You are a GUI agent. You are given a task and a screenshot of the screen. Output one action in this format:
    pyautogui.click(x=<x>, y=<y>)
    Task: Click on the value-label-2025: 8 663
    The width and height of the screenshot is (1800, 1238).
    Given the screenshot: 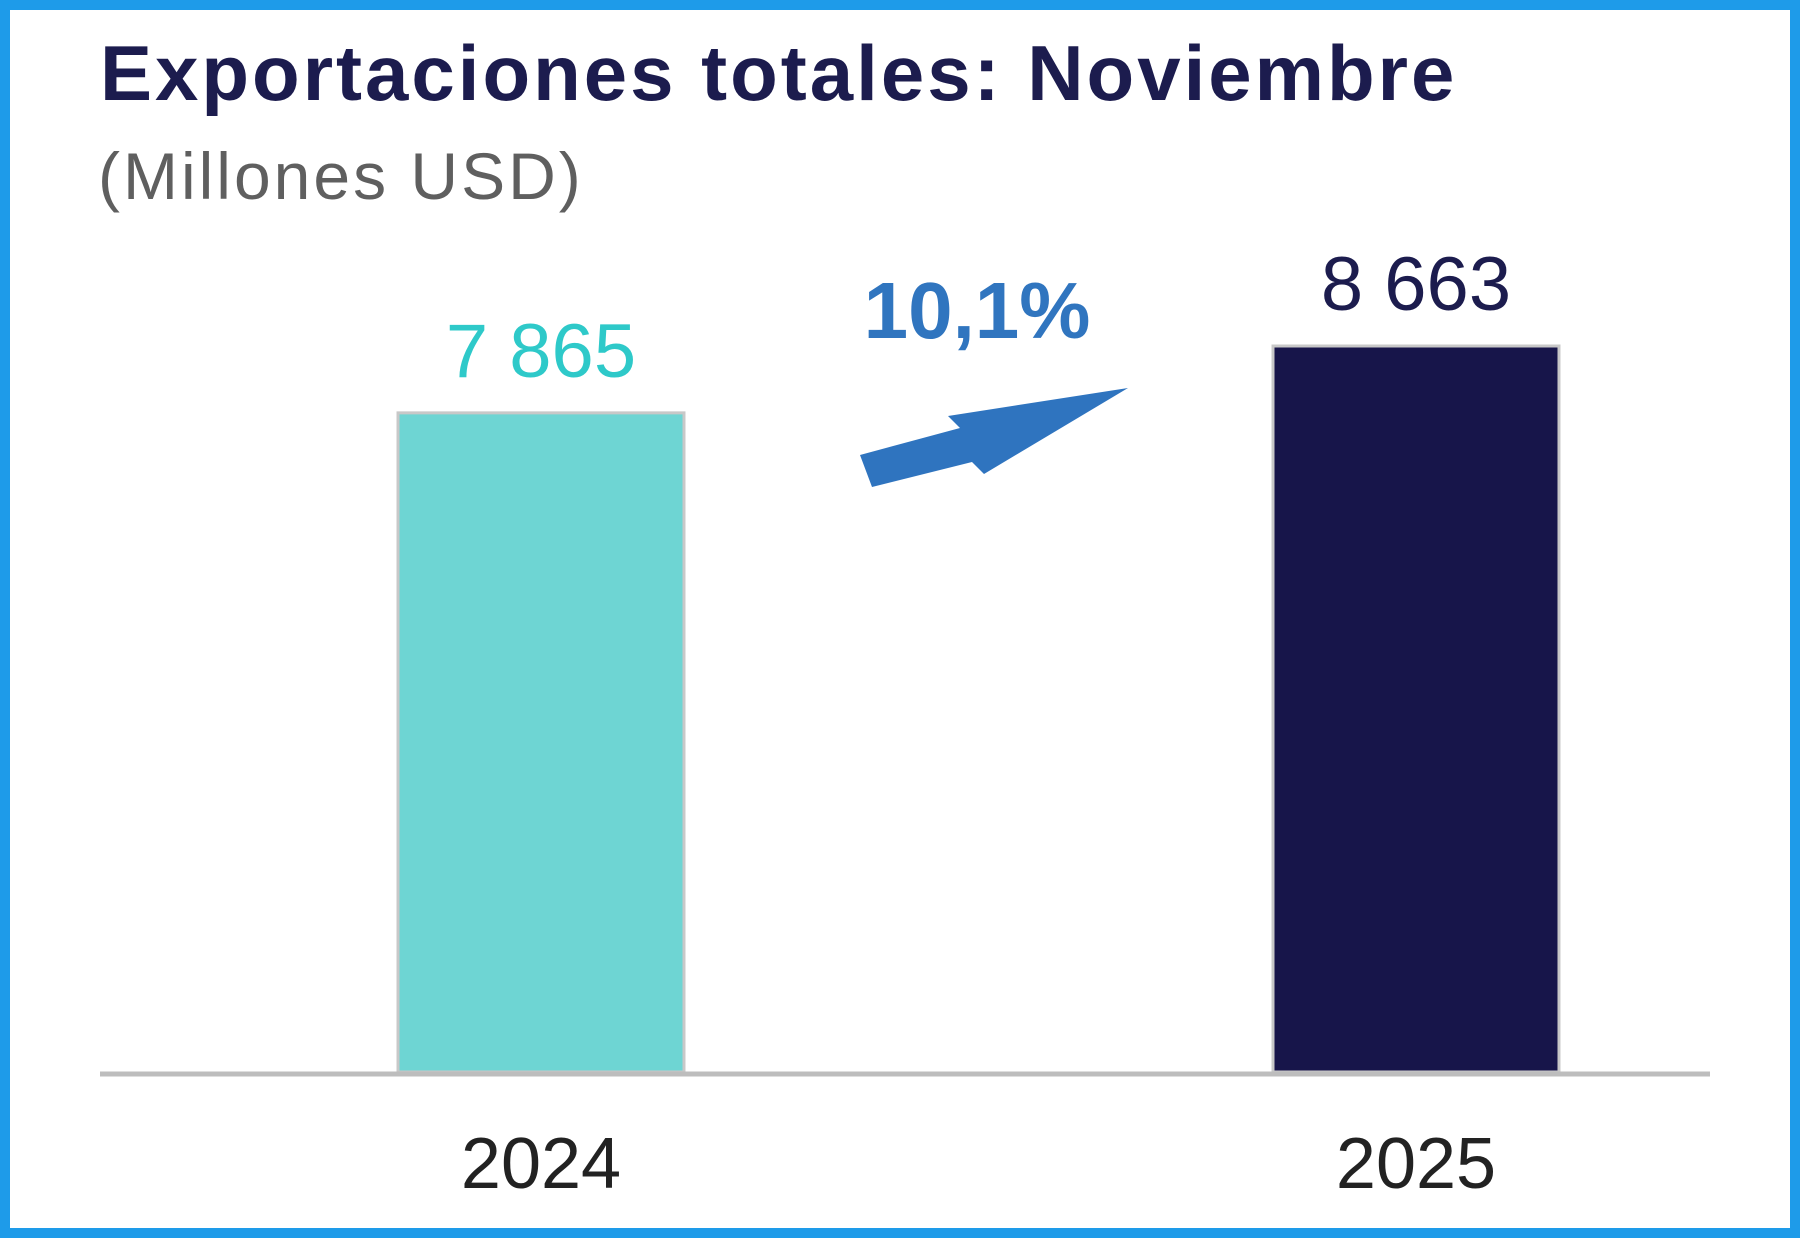 What is the action you would take?
    pyautogui.click(x=1416, y=284)
    